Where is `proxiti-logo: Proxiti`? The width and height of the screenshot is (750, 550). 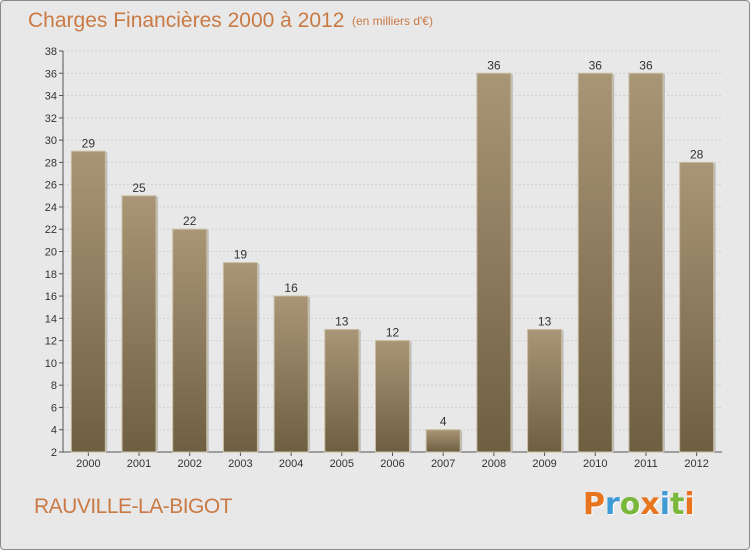
proxiti-logo: Proxiti is located at coordinates (639, 504).